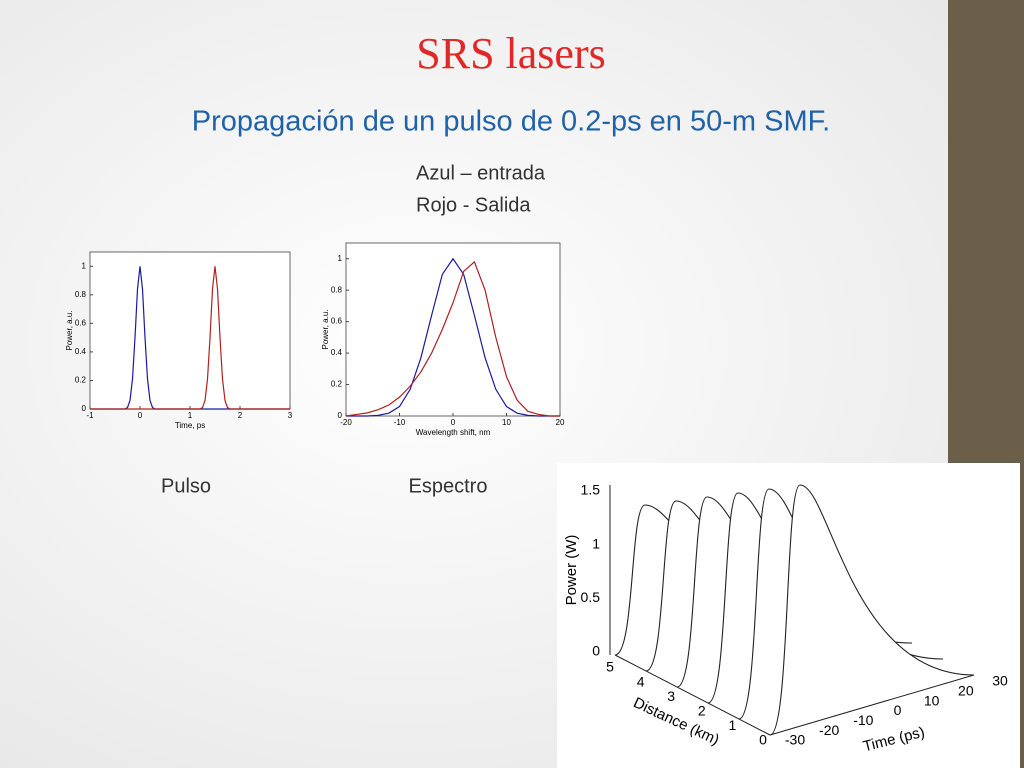  What do you see at coordinates (591, 597) in the screenshot?
I see `power-tick-label: 0.5` at bounding box center [591, 597].